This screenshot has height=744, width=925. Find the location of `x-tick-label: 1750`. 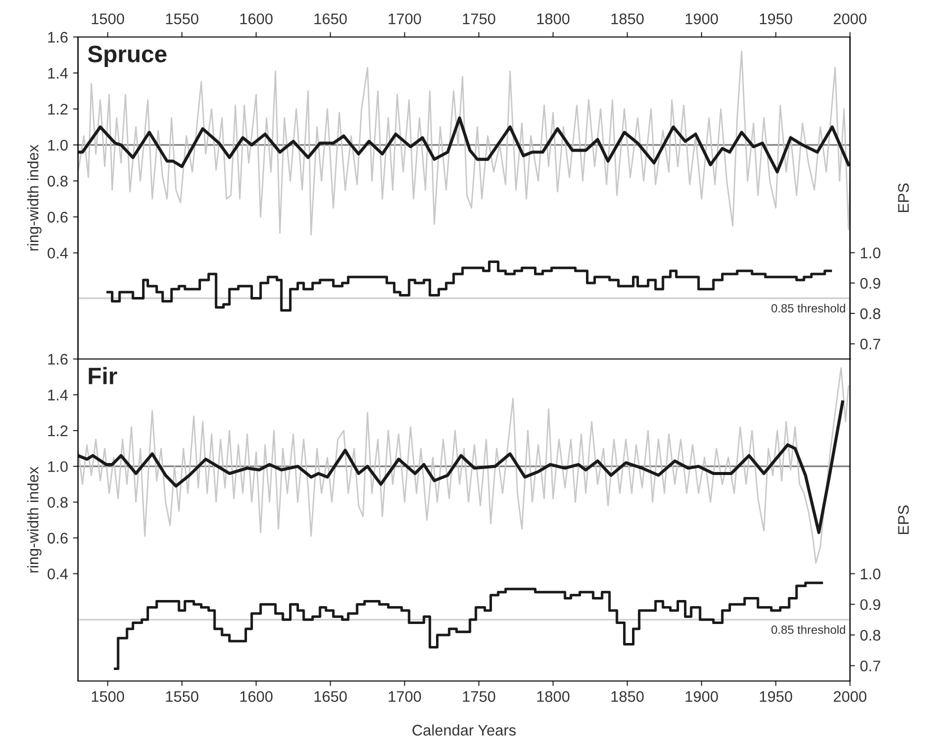

x-tick-label: 1750 is located at coordinates (479, 696).